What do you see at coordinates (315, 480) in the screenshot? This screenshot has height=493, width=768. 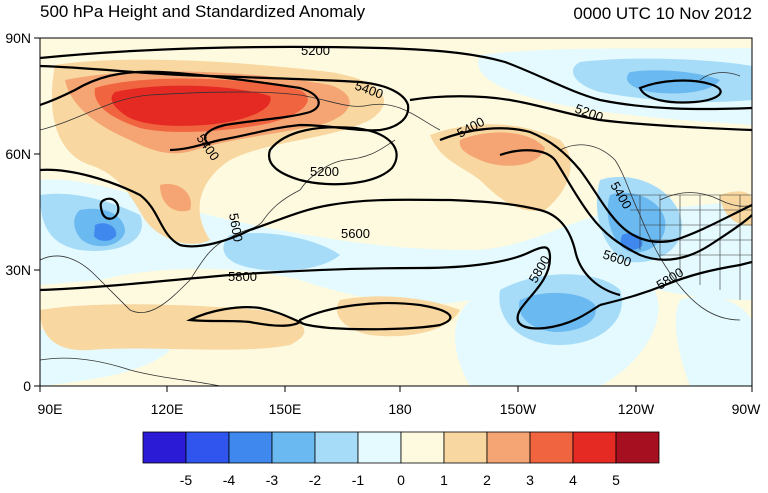 I see `legend-label: -2` at bounding box center [315, 480].